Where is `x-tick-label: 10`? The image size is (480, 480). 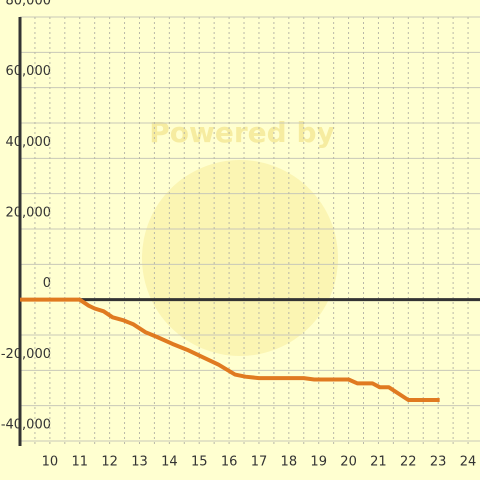
x-tick-label: 10 is located at coordinates (50, 462).